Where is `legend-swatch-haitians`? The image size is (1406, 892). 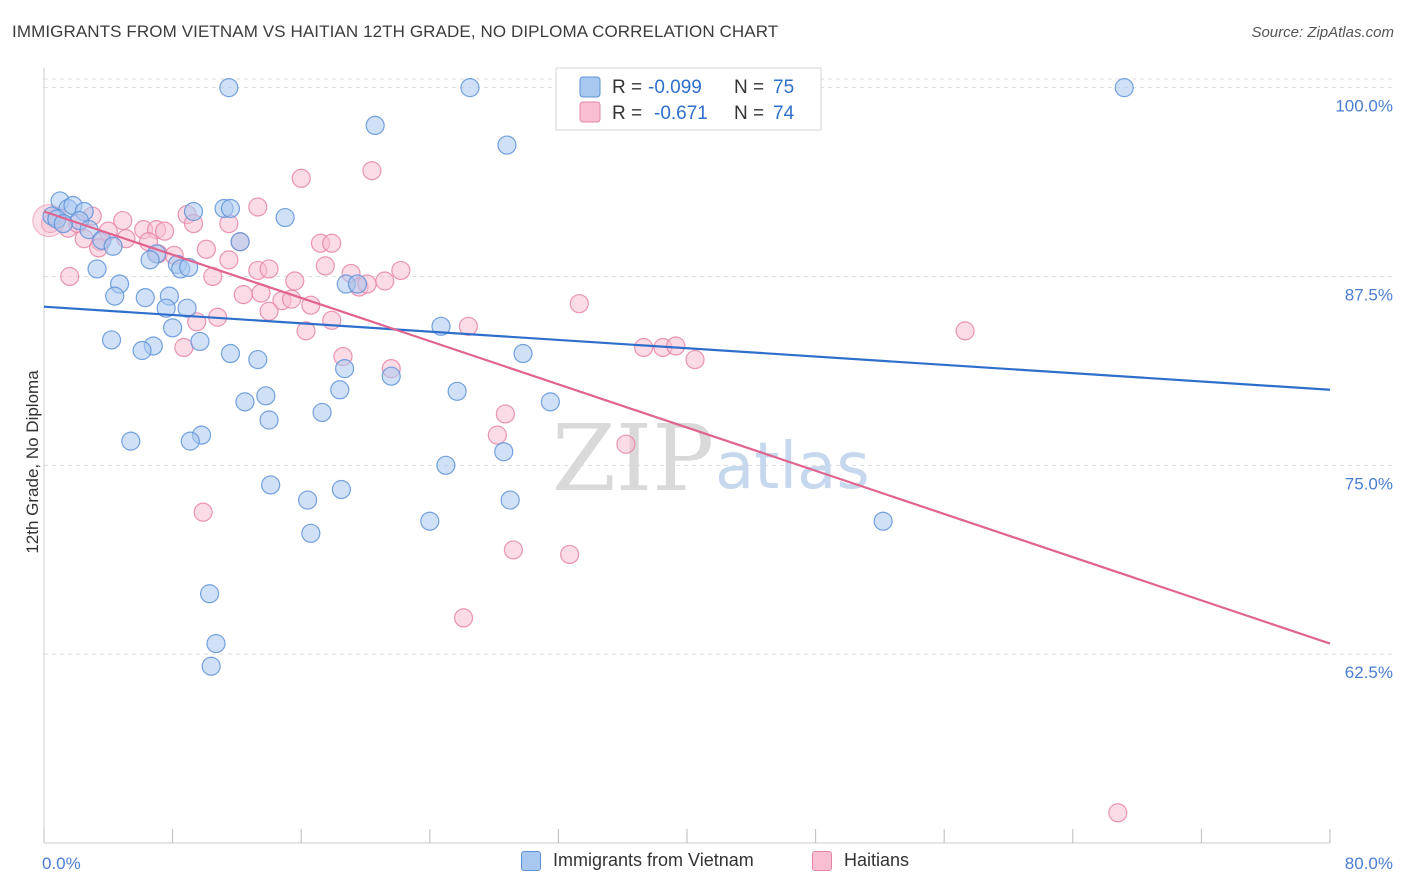
legend-swatch-haitians is located at coordinates (590, 112).